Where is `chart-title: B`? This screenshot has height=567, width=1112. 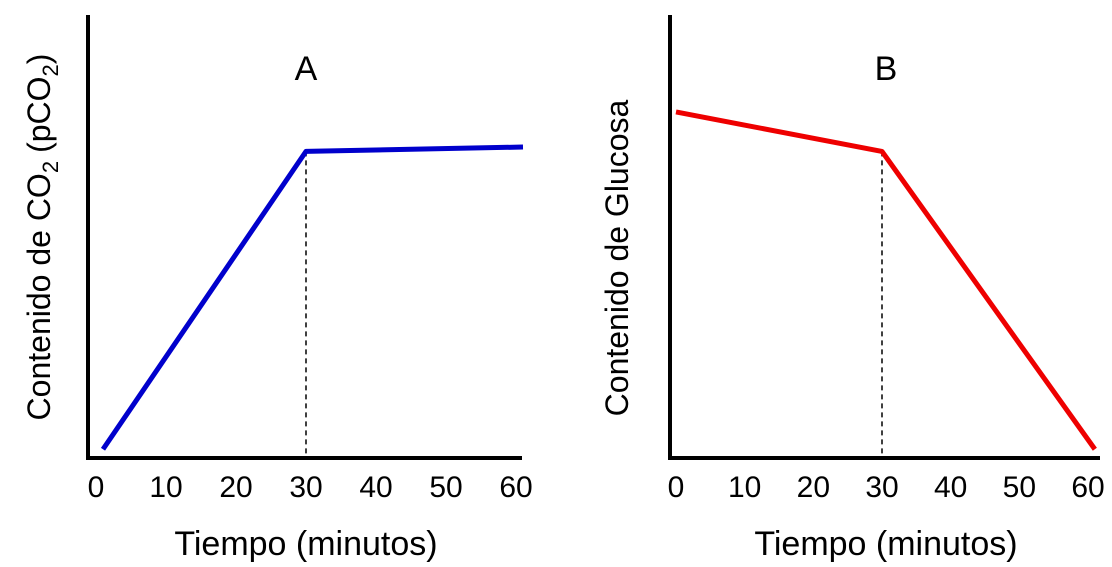
chart-title: B is located at coordinates (886, 69).